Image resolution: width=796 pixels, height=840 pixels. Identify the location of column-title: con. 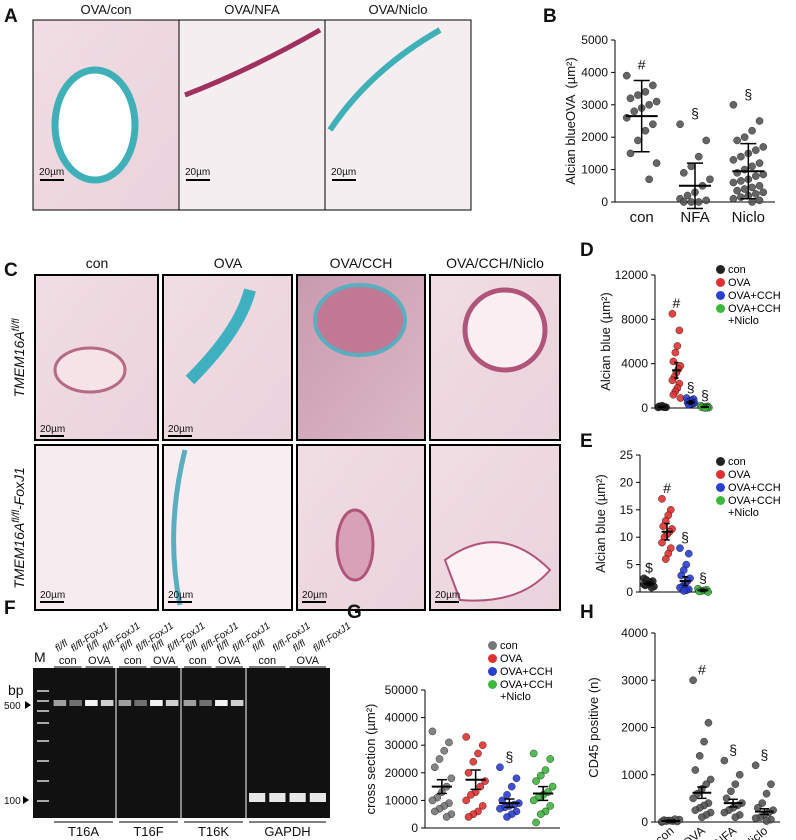
(97, 263).